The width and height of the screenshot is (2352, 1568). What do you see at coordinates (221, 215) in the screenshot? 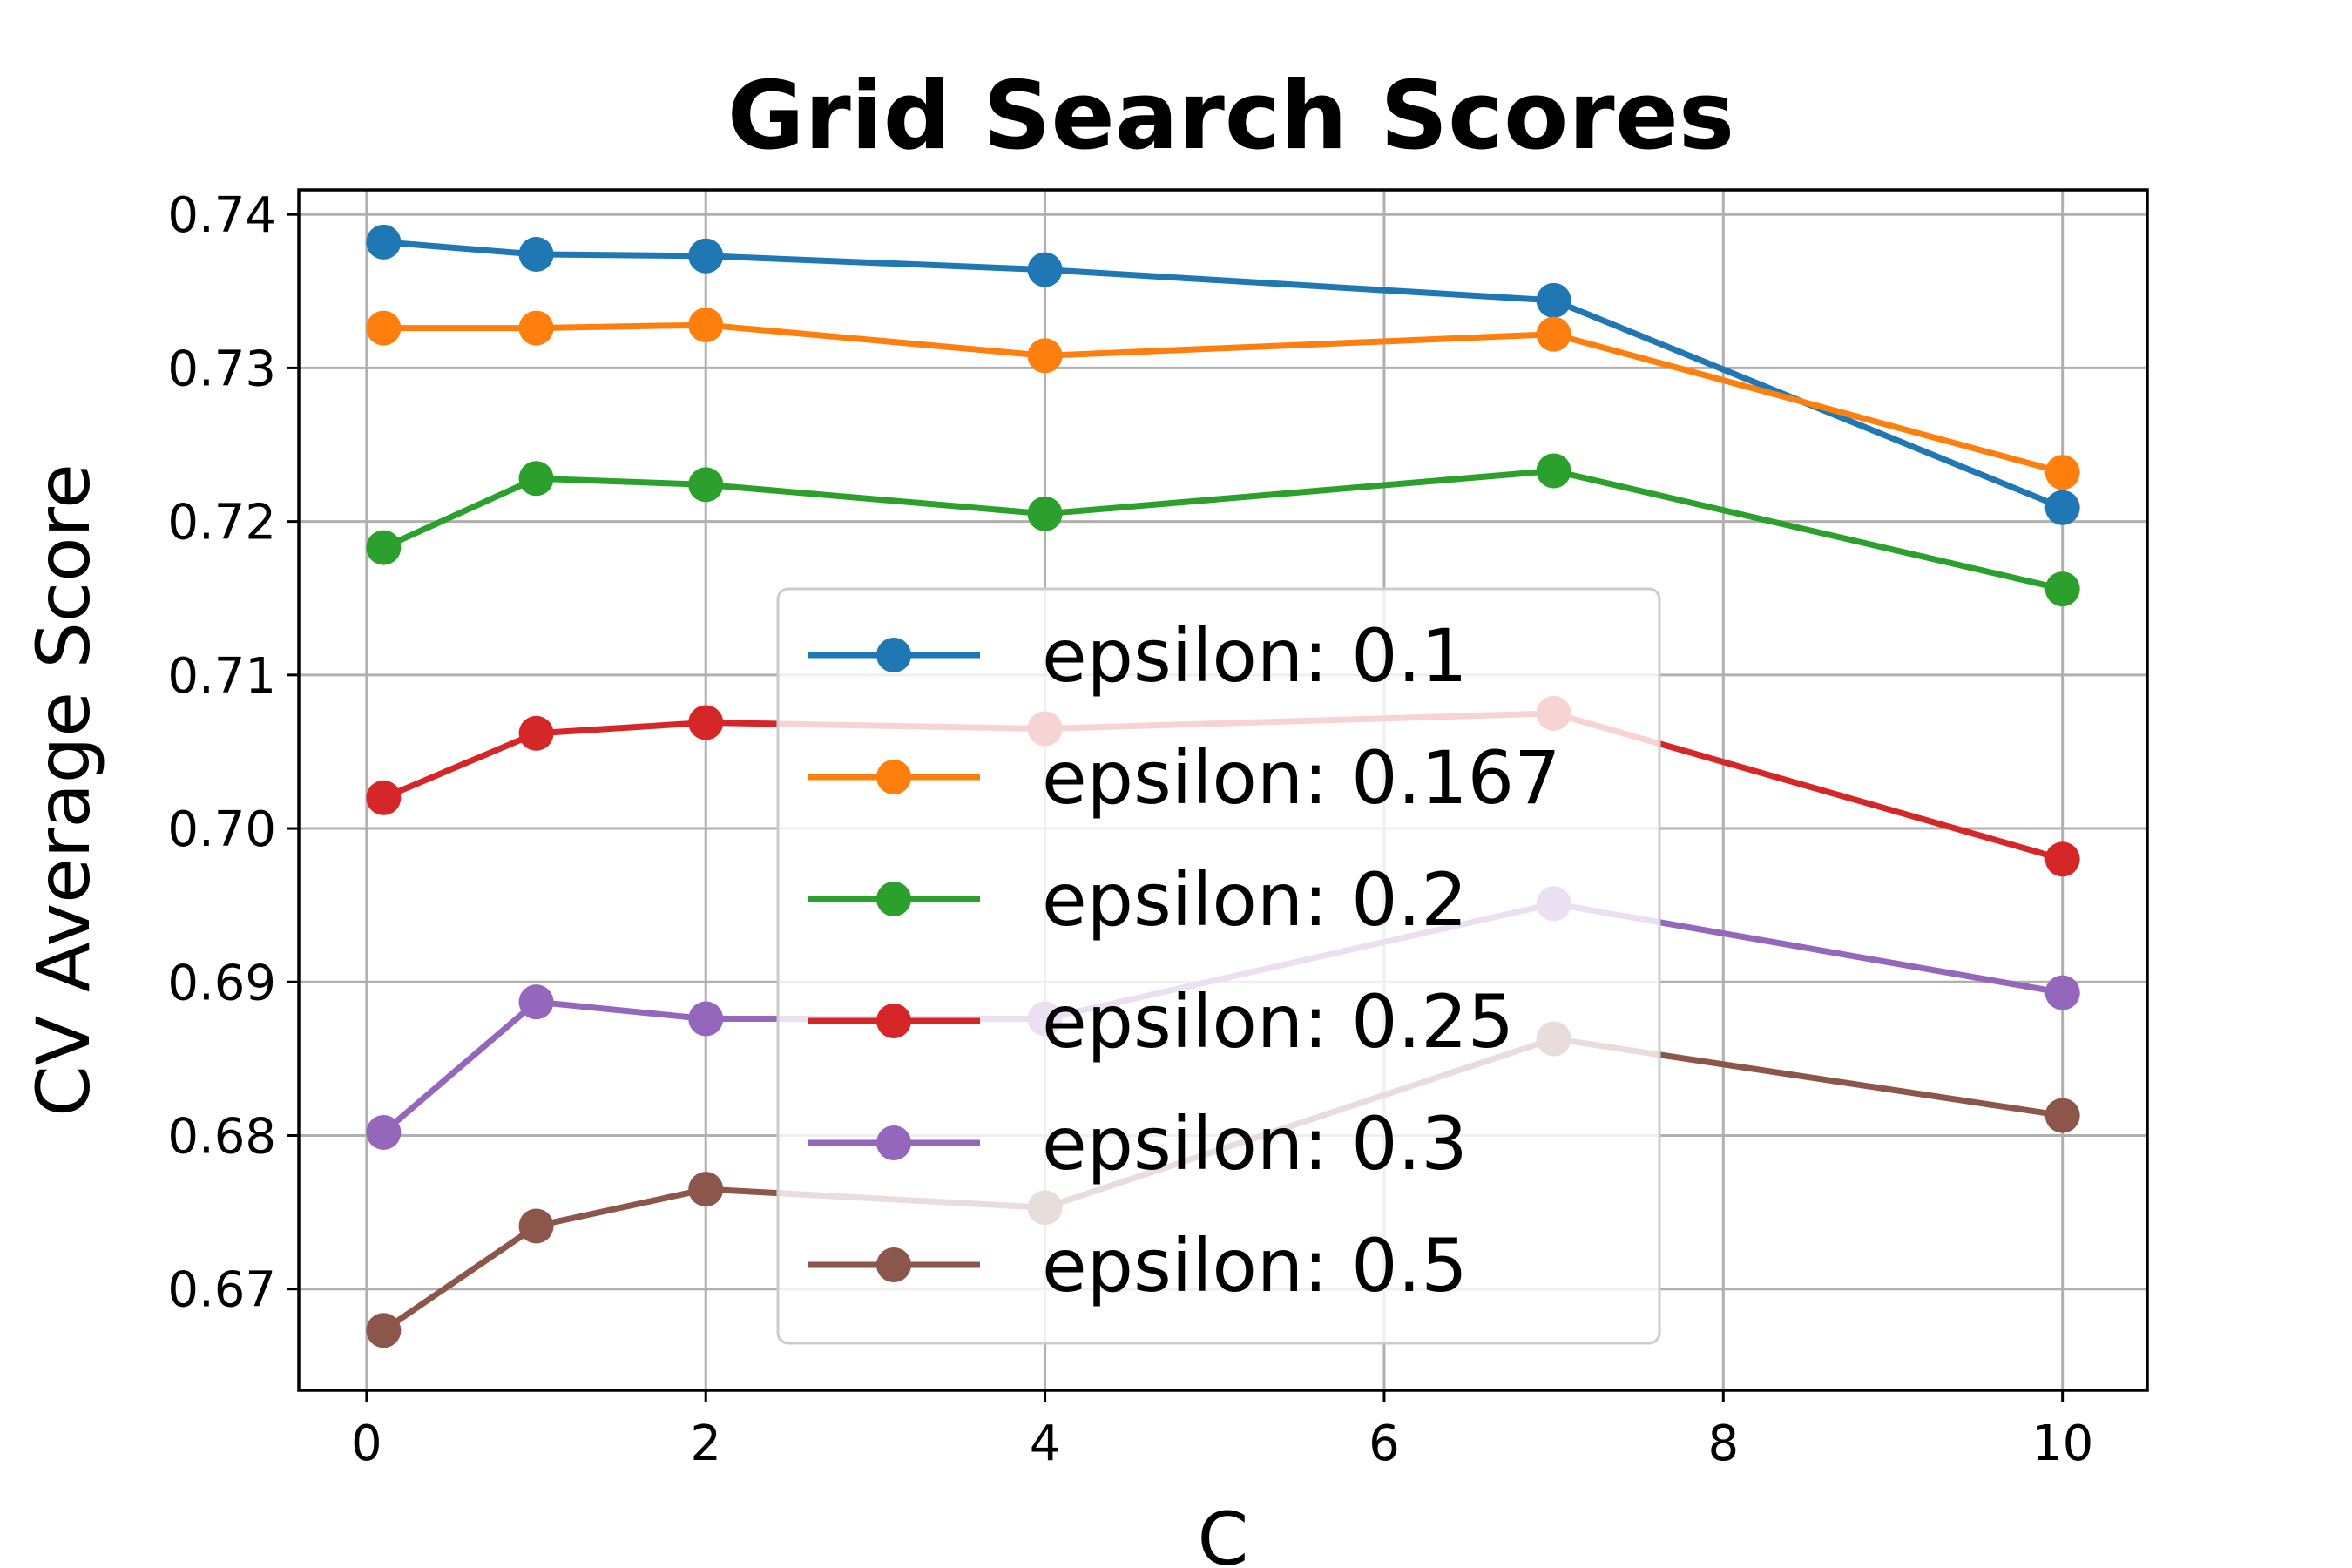
I see `y-tick-label: 0.74` at bounding box center [221, 215].